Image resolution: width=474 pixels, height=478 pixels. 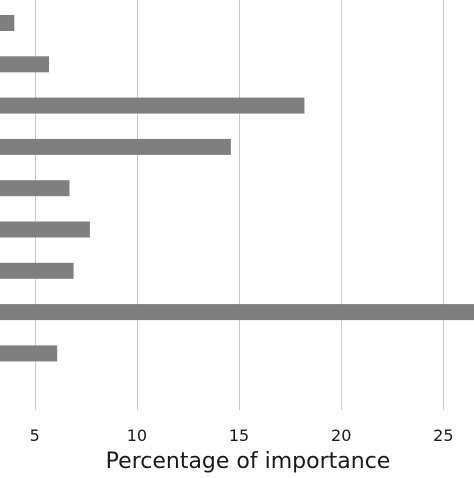 I want to click on x-axis-label: Percentage of importance, so click(x=248, y=461).